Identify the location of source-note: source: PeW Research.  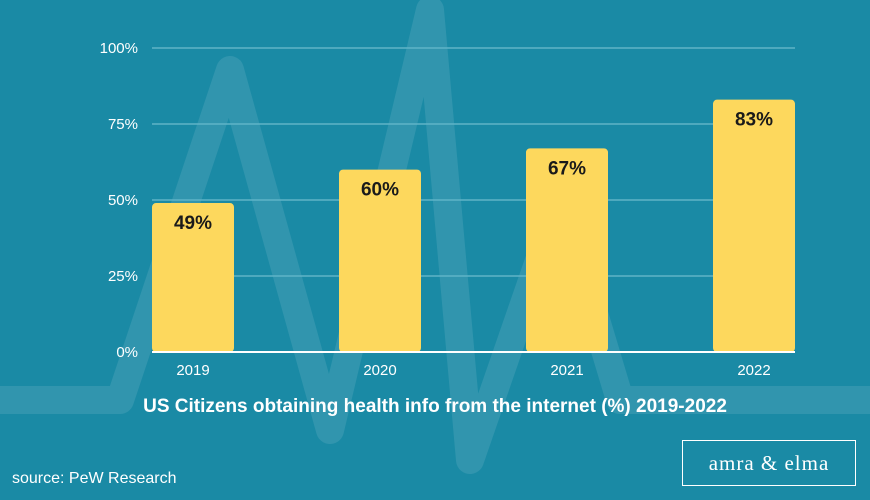
(94, 478).